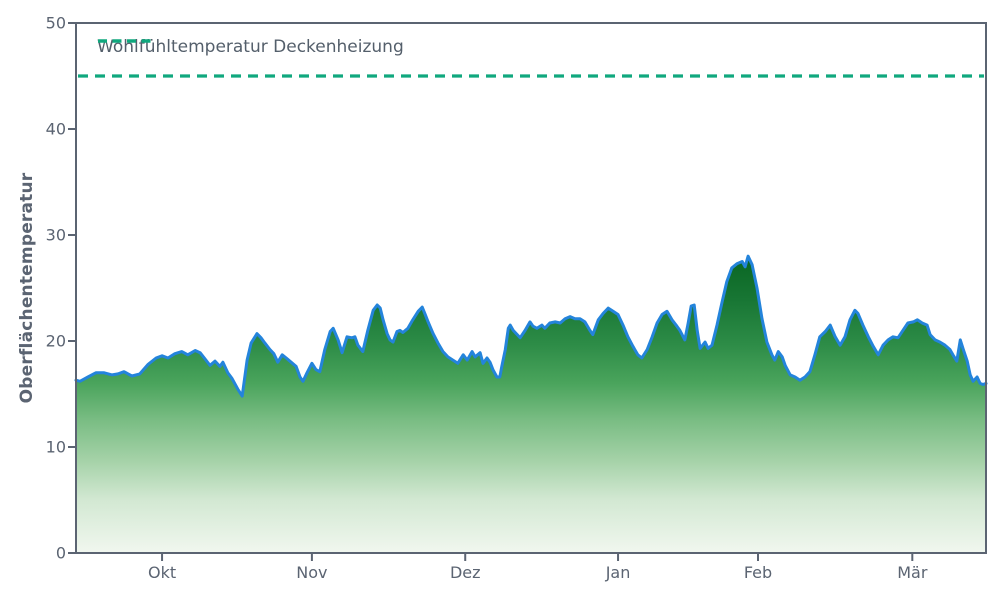  What do you see at coordinates (60, 553) in the screenshot?
I see `y-tick-label: 0` at bounding box center [60, 553].